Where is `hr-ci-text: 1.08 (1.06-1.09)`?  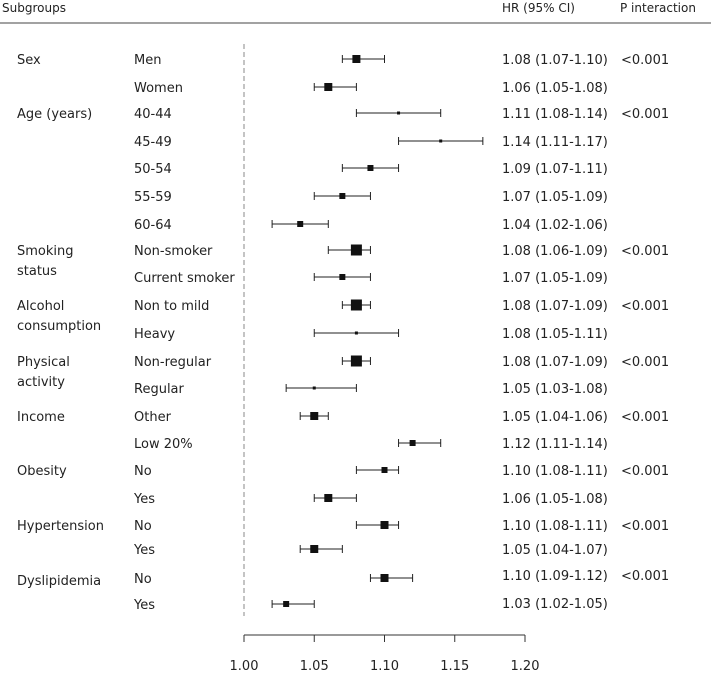 hr-ci-text: 1.08 (1.06-1.09) is located at coordinates (555, 251).